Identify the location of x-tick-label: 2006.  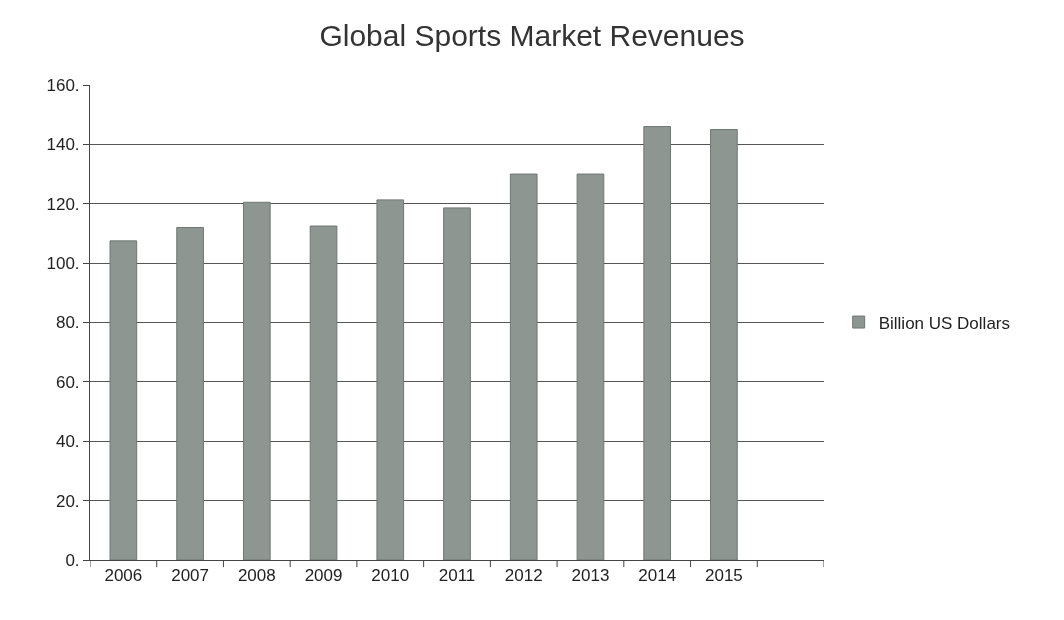
(123, 576).